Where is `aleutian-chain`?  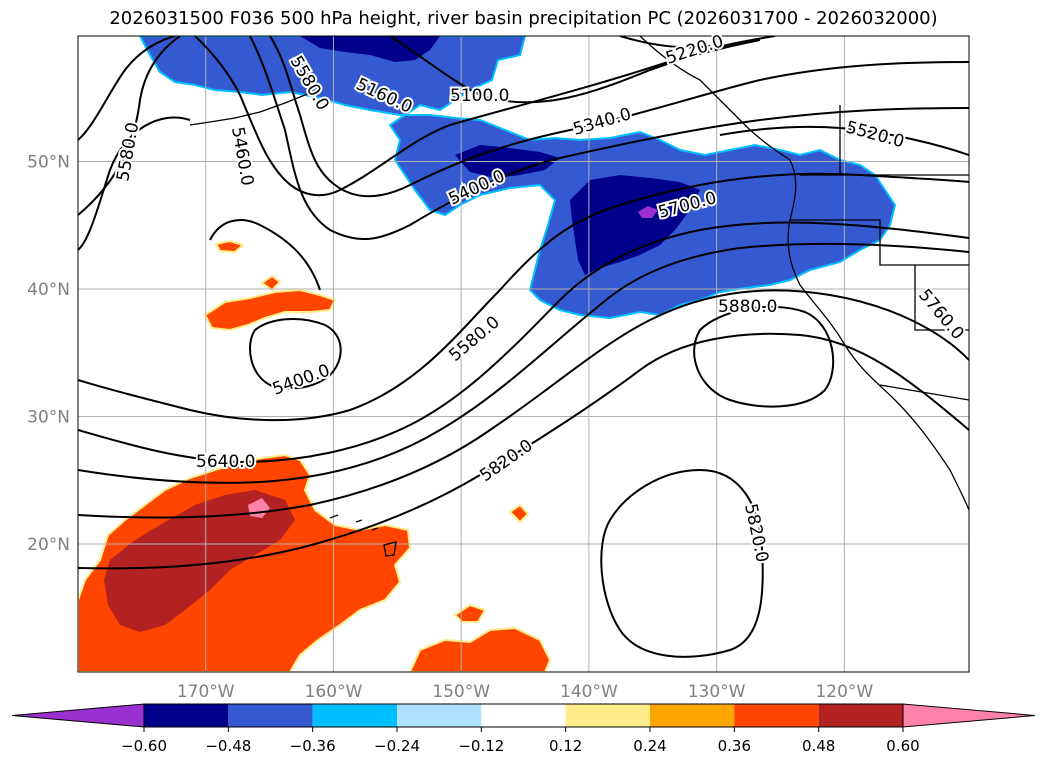
aleutian-chain is located at coordinates (255, 107).